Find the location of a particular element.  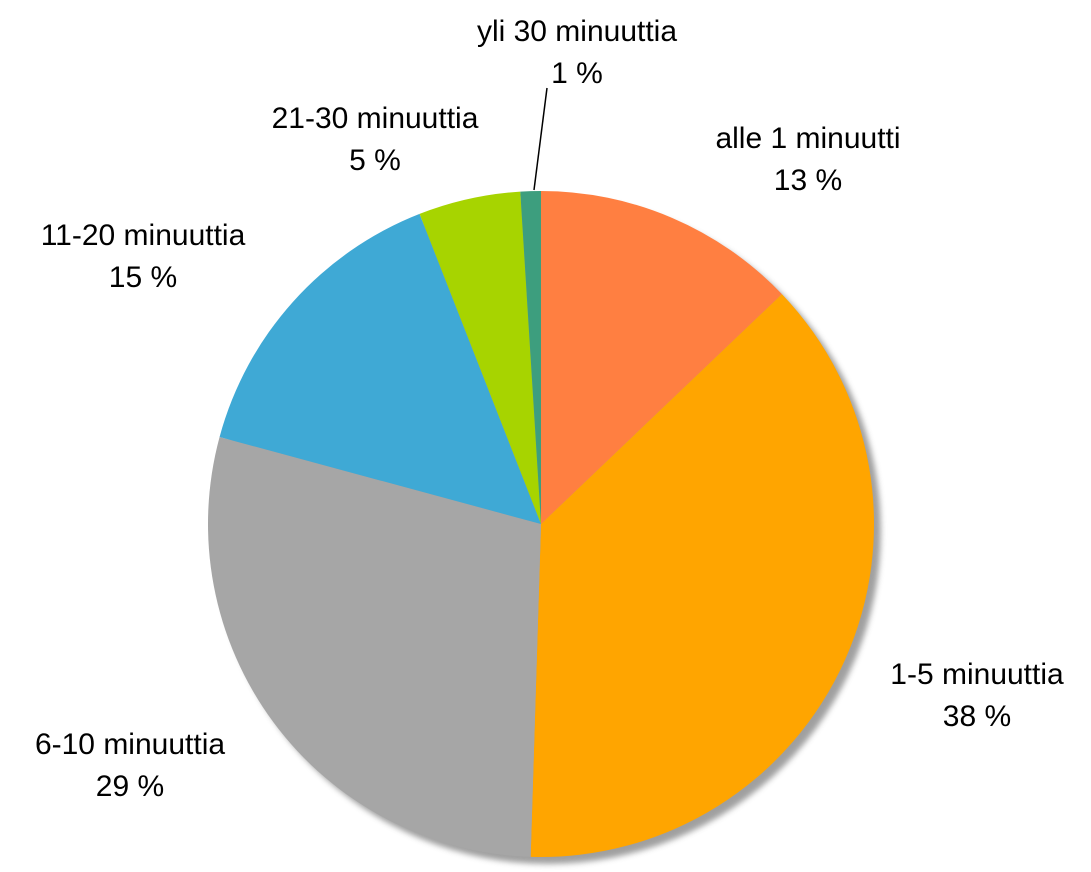

value-label: 38 % is located at coordinates (977, 716).